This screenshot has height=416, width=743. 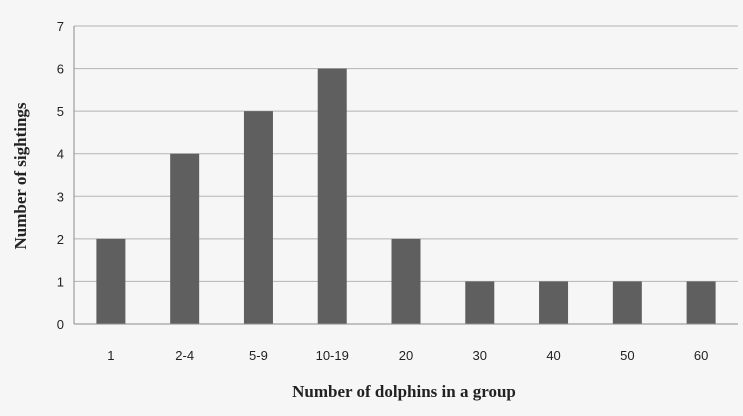 What do you see at coordinates (60, 196) in the screenshot?
I see `y-tick-label: 3` at bounding box center [60, 196].